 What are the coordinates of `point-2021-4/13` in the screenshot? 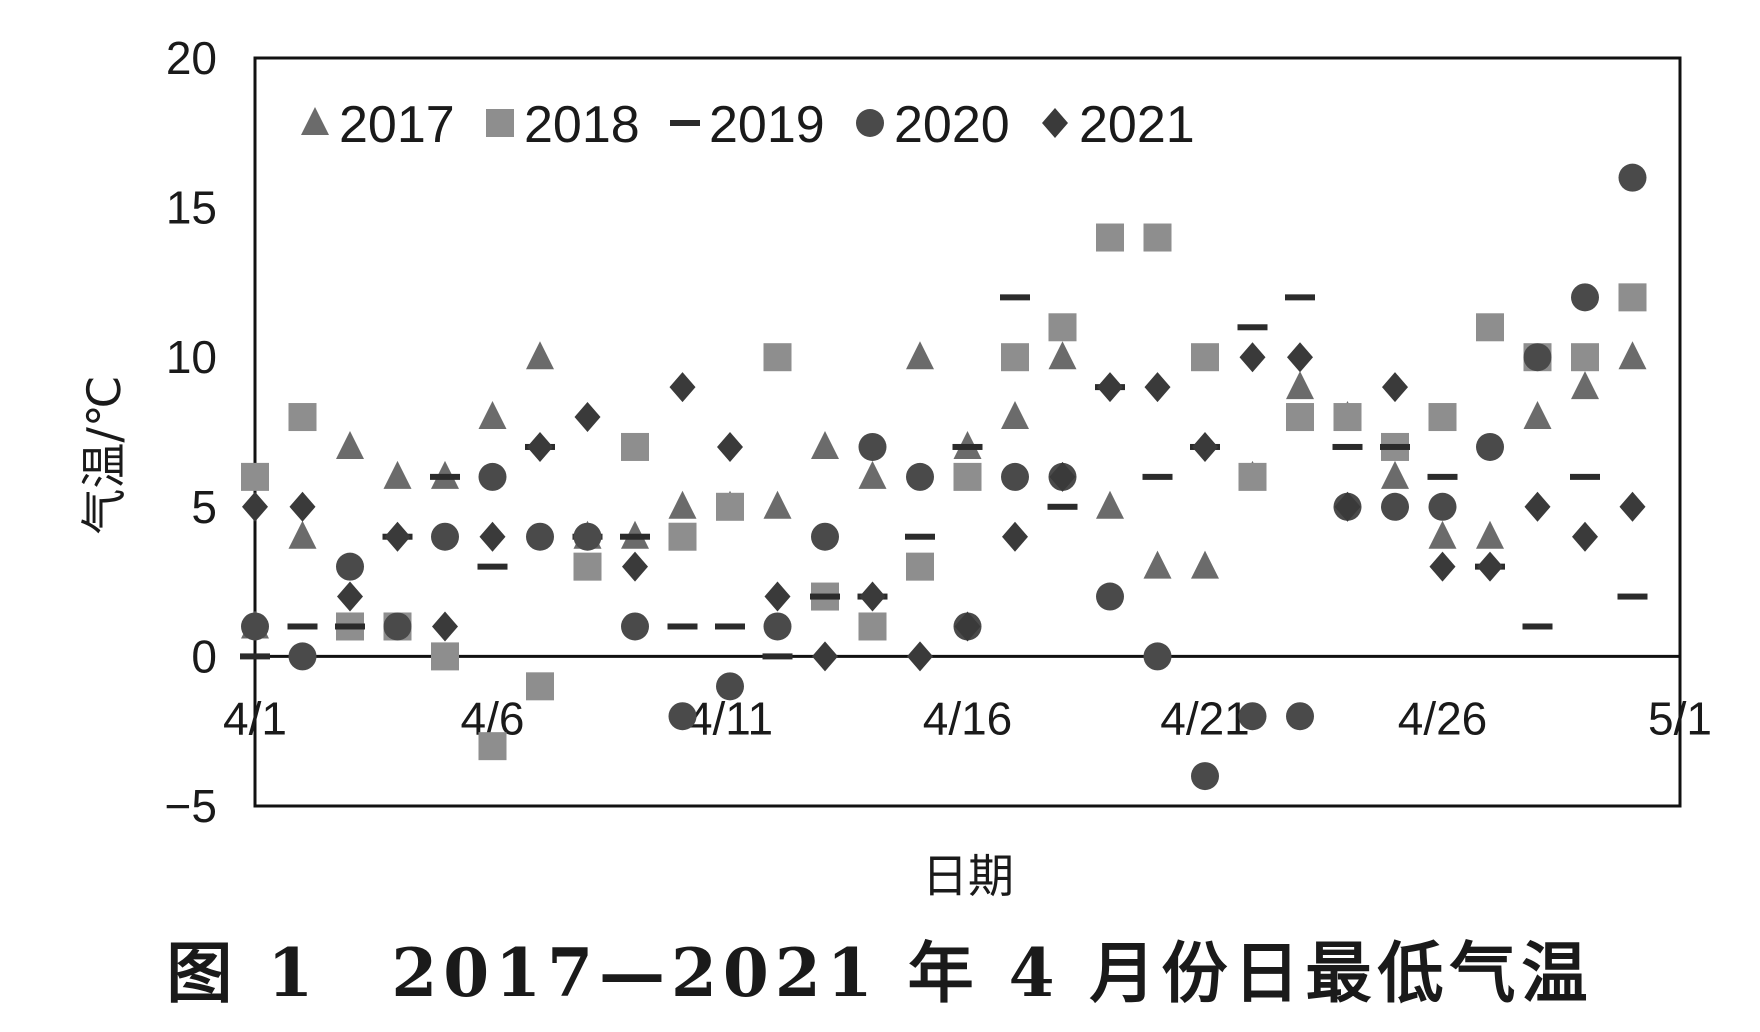 It's located at (825, 656).